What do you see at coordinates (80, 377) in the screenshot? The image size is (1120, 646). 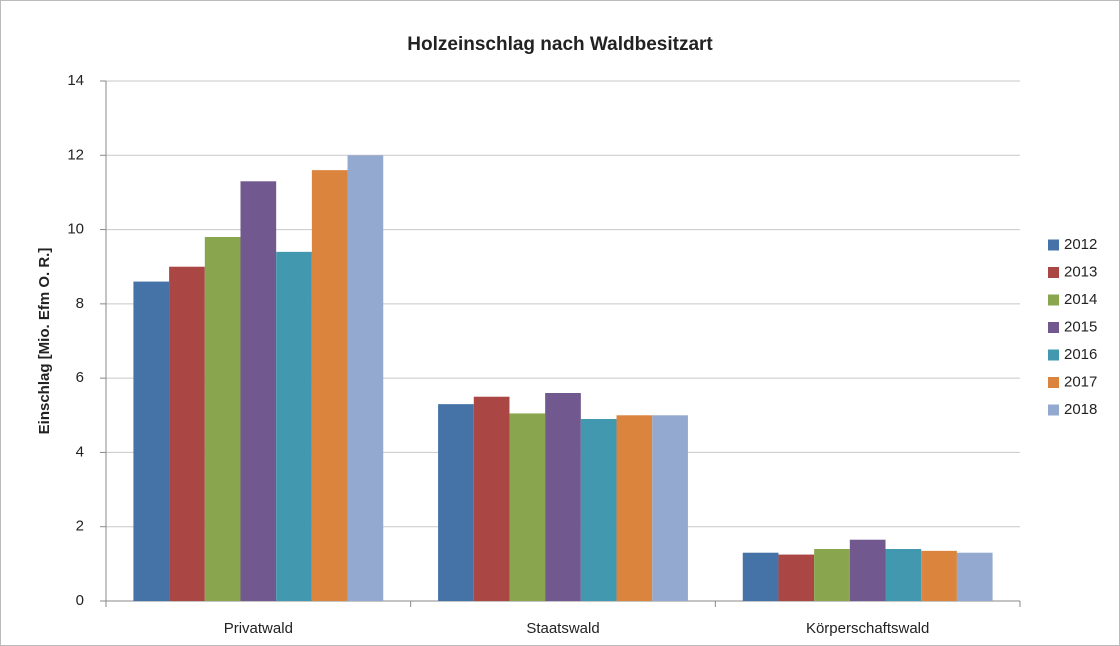 I see `y-tick-label: 6` at bounding box center [80, 377].